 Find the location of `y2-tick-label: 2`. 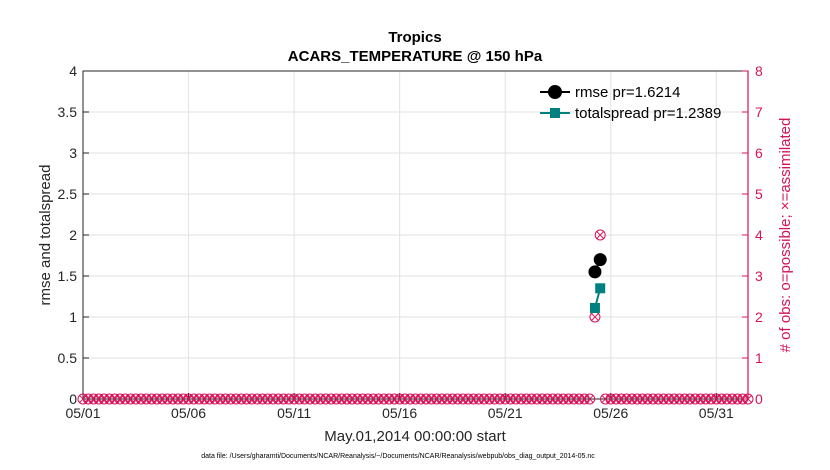

y2-tick-label: 2 is located at coordinates (759, 317).